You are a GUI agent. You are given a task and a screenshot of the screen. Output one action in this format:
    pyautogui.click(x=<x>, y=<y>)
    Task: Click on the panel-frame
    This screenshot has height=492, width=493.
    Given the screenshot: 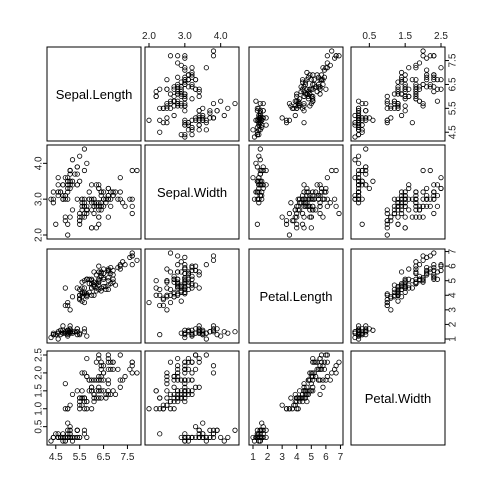 What is the action you would take?
    pyautogui.click(x=296, y=94)
    